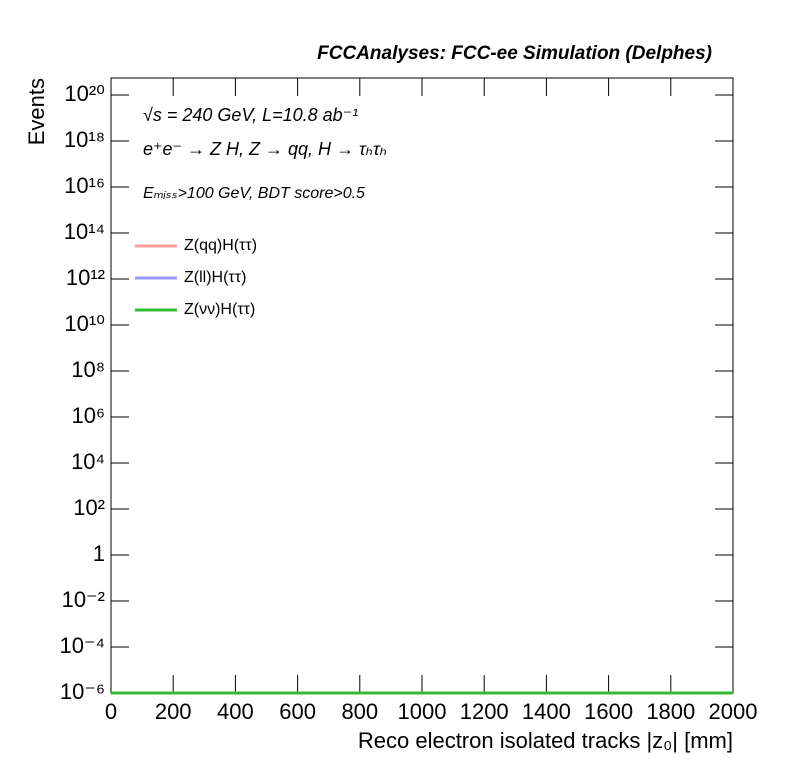  What do you see at coordinates (422, 711) in the screenshot?
I see `x-tick-label: 1000` at bounding box center [422, 711].